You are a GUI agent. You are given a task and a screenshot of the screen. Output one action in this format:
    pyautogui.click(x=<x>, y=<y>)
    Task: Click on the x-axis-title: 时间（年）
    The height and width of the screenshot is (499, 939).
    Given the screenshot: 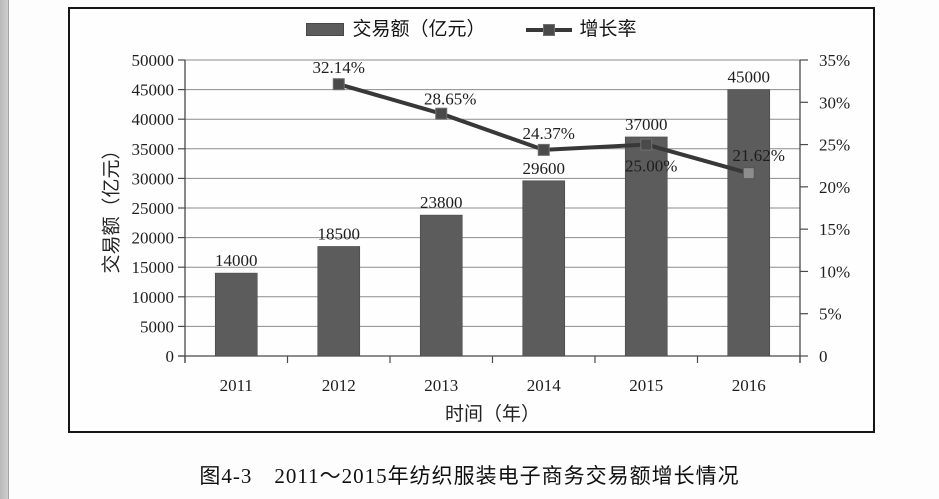 What is the action you would take?
    pyautogui.click(x=492, y=414)
    